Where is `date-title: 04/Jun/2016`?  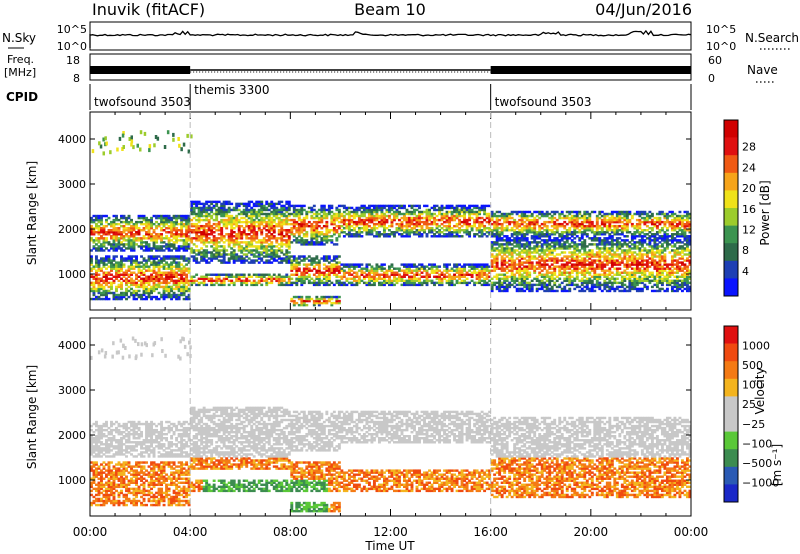
date-title: 04/Jun/2016 is located at coordinates (643, 9).